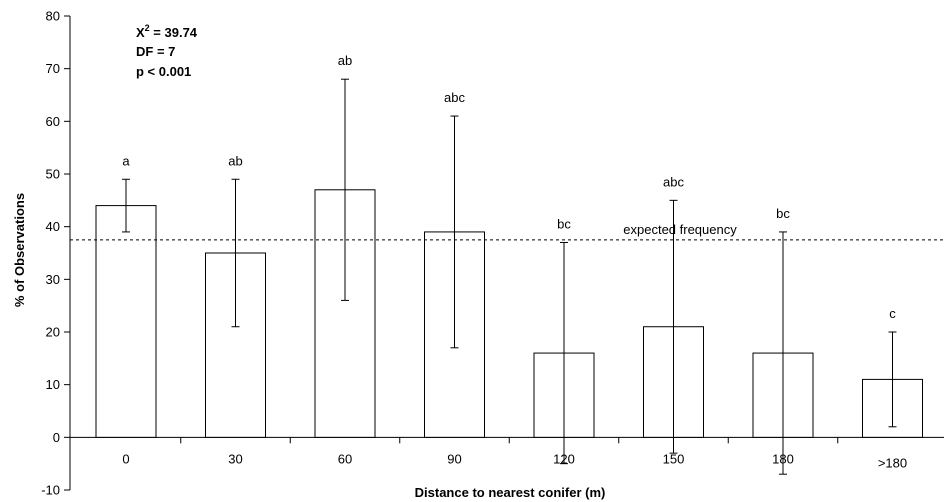 This screenshot has height=502, width=944. Describe the element at coordinates (126, 321) in the screenshot. I see `bar` at that location.